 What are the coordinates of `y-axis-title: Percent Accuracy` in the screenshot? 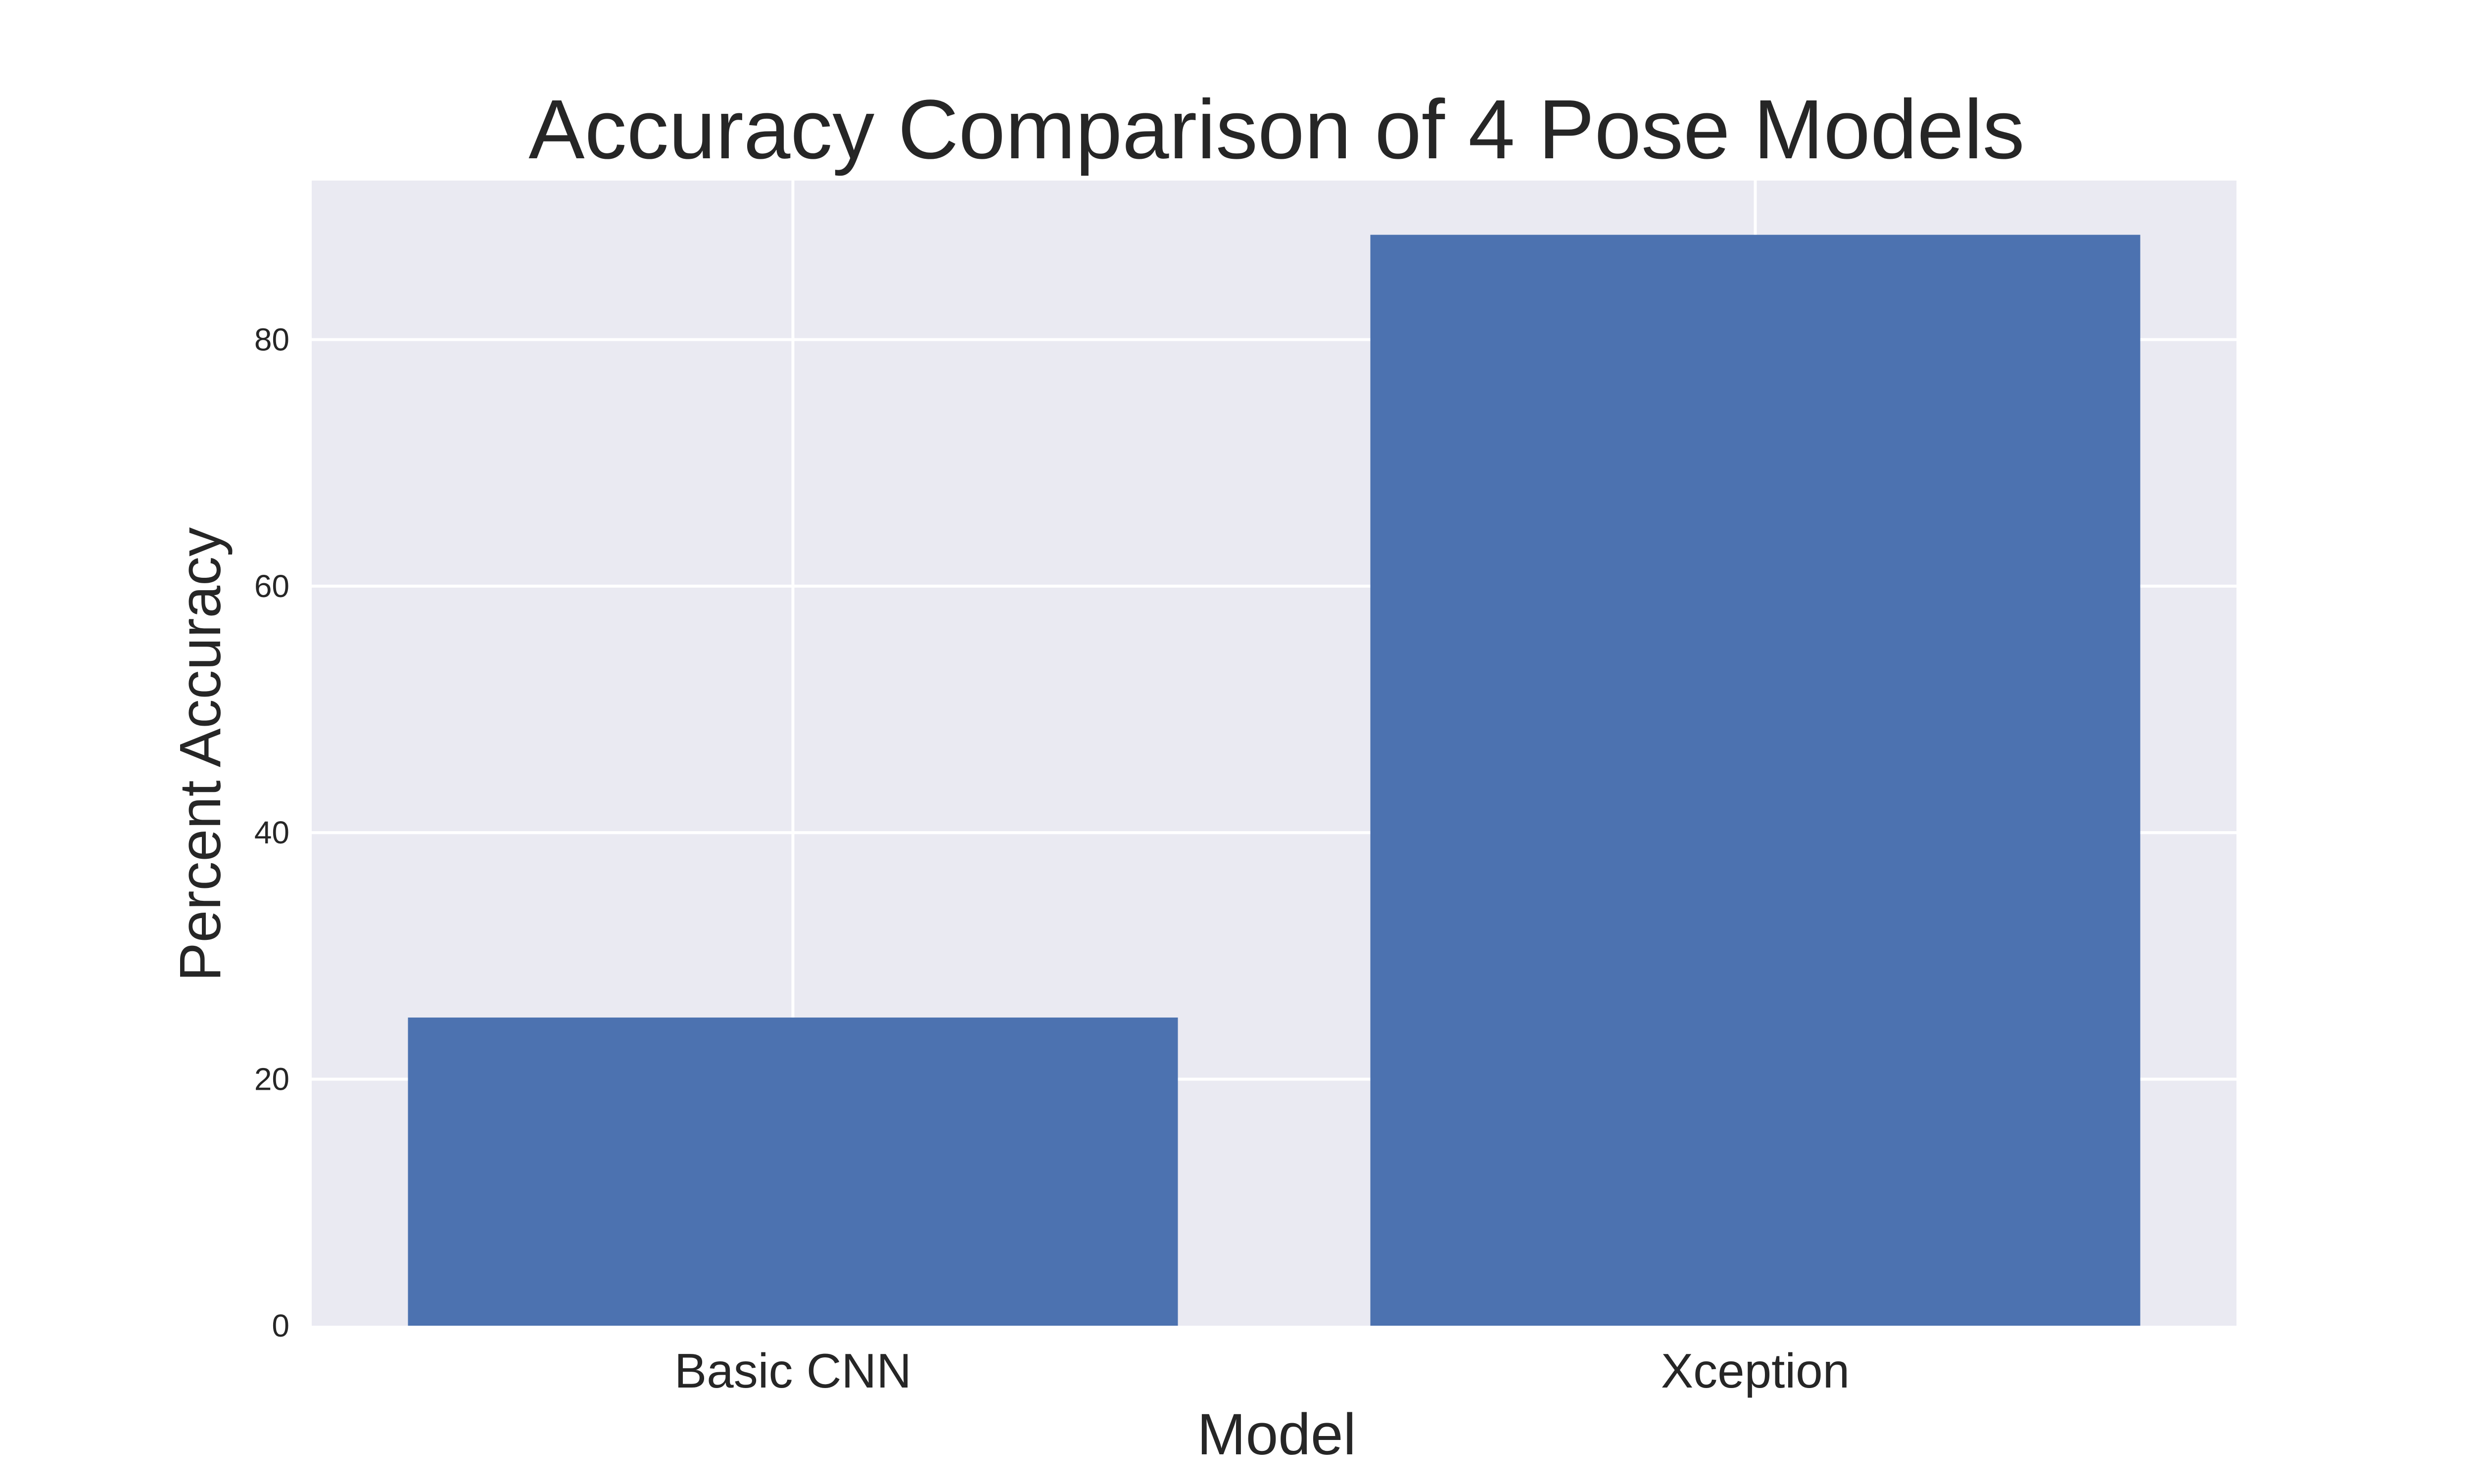 It's located at (201, 754).